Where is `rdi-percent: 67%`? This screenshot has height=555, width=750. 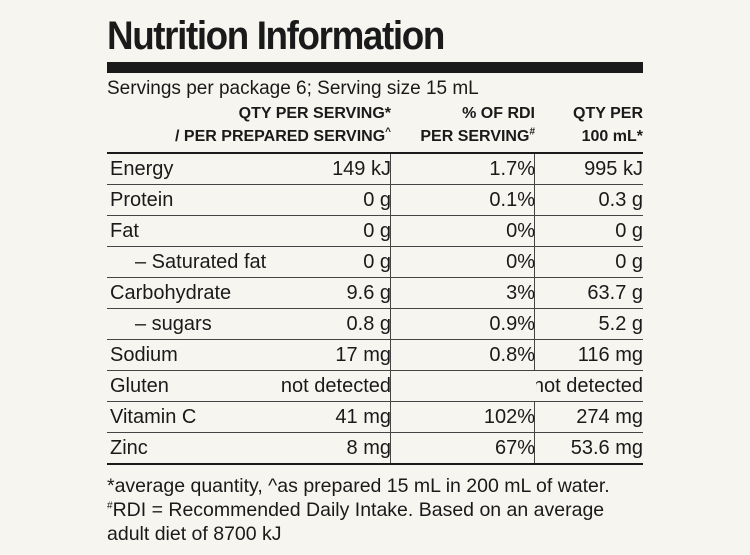
rdi-percent: 67% is located at coordinates (514, 448).